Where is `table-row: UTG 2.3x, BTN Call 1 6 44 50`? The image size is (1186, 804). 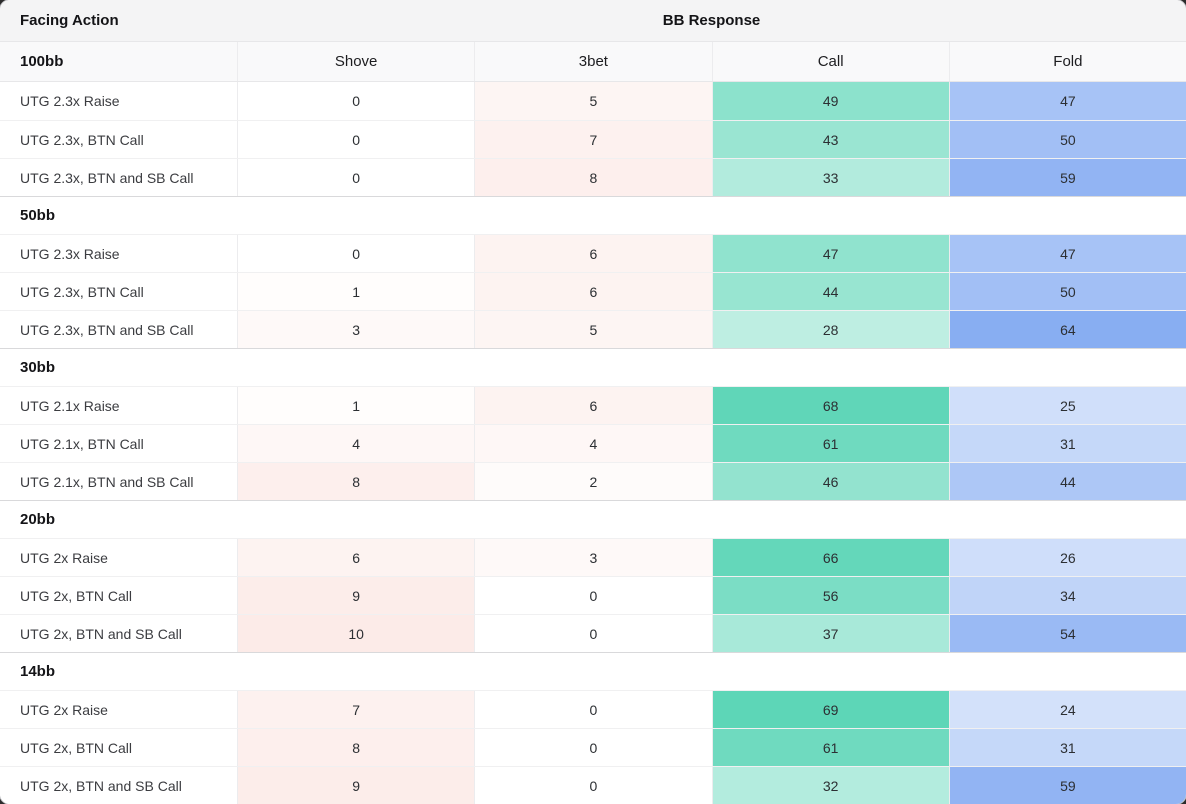 table-row: UTG 2.3x, BTN Call 1 6 44 50 is located at coordinates (593, 291).